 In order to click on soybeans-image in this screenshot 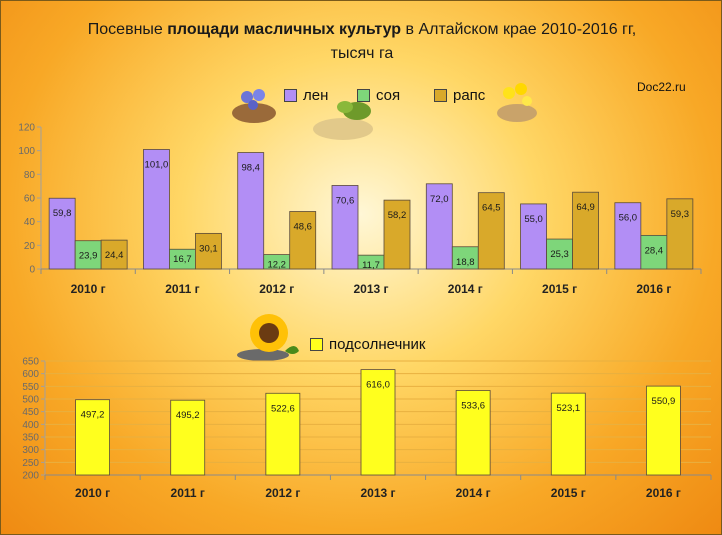, I will do `click(343, 120)`.